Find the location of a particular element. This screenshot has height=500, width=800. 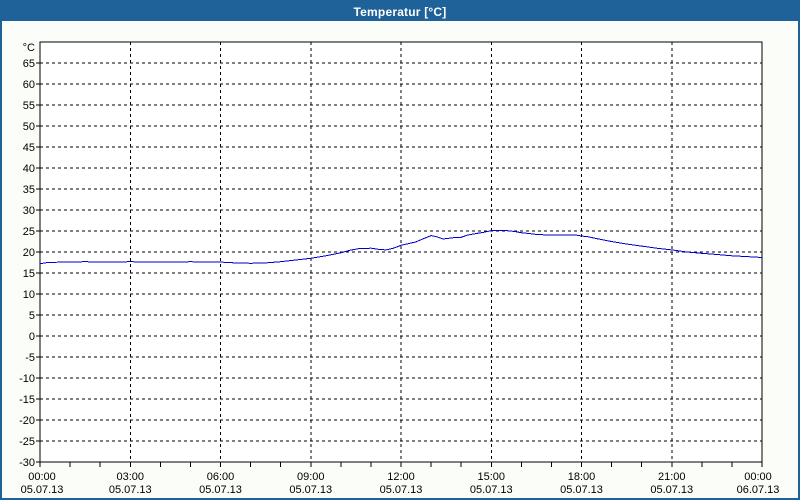

y-tick-label: 30 is located at coordinates (29, 211).